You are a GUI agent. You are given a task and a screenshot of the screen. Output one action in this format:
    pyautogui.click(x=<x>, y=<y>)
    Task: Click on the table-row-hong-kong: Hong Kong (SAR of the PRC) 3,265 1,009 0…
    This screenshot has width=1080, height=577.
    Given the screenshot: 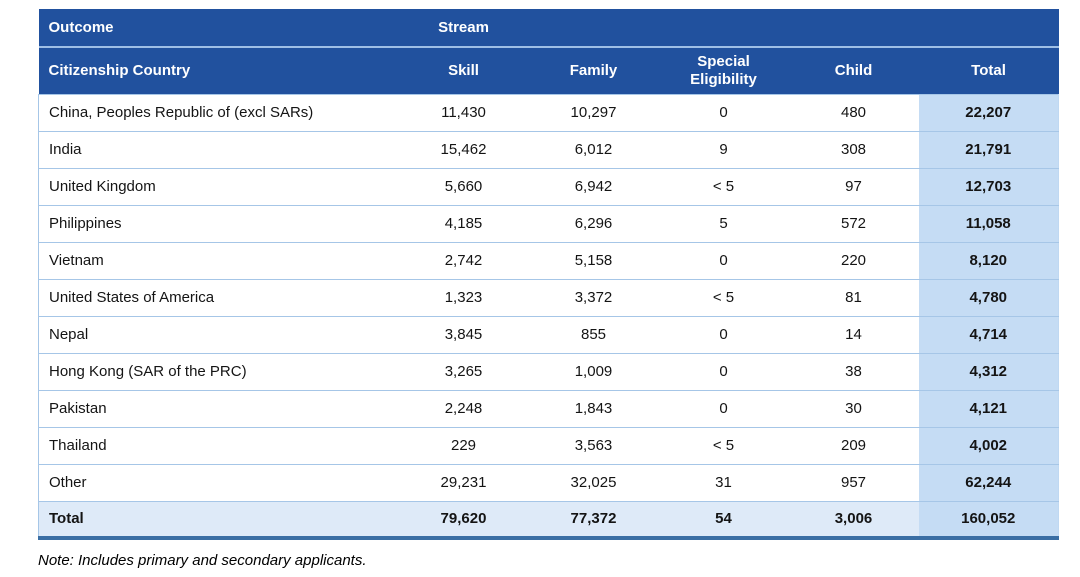 What is the action you would take?
    pyautogui.click(x=548, y=372)
    